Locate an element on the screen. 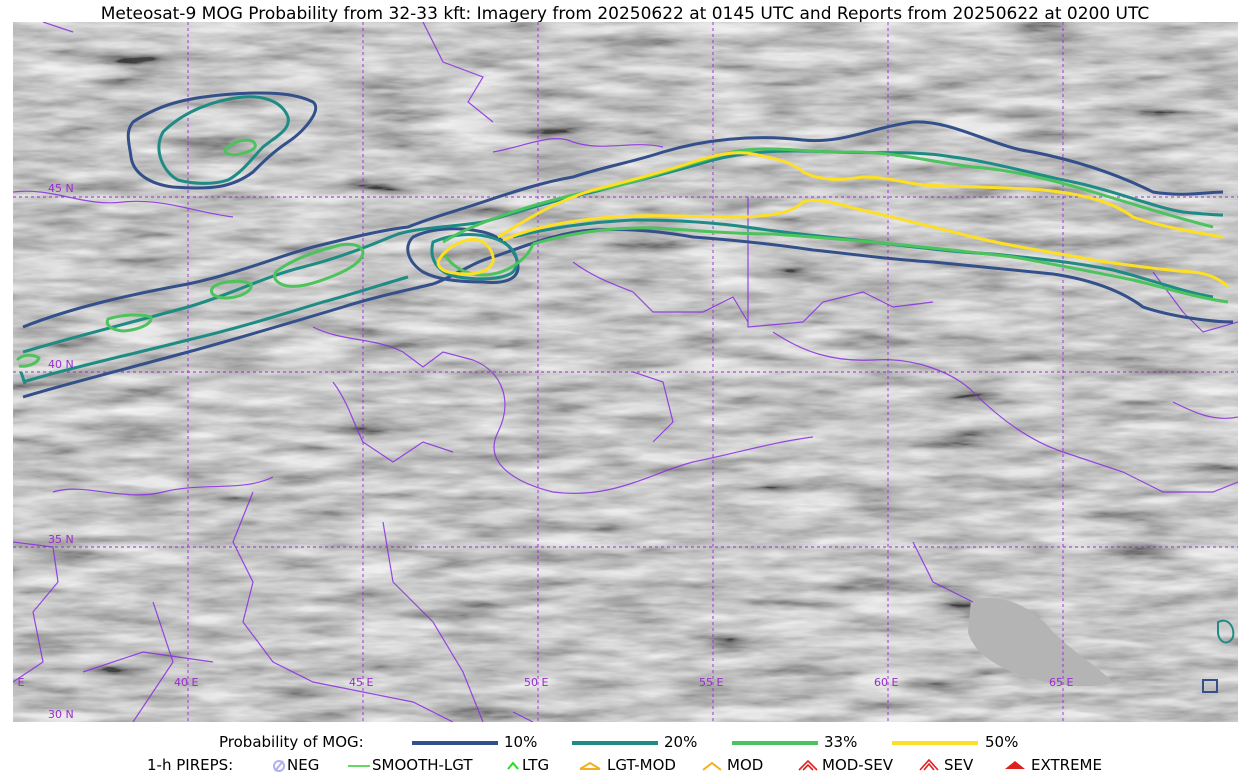 This screenshot has width=1250, height=782. lon-label-45e: 45 E is located at coordinates (361, 682).